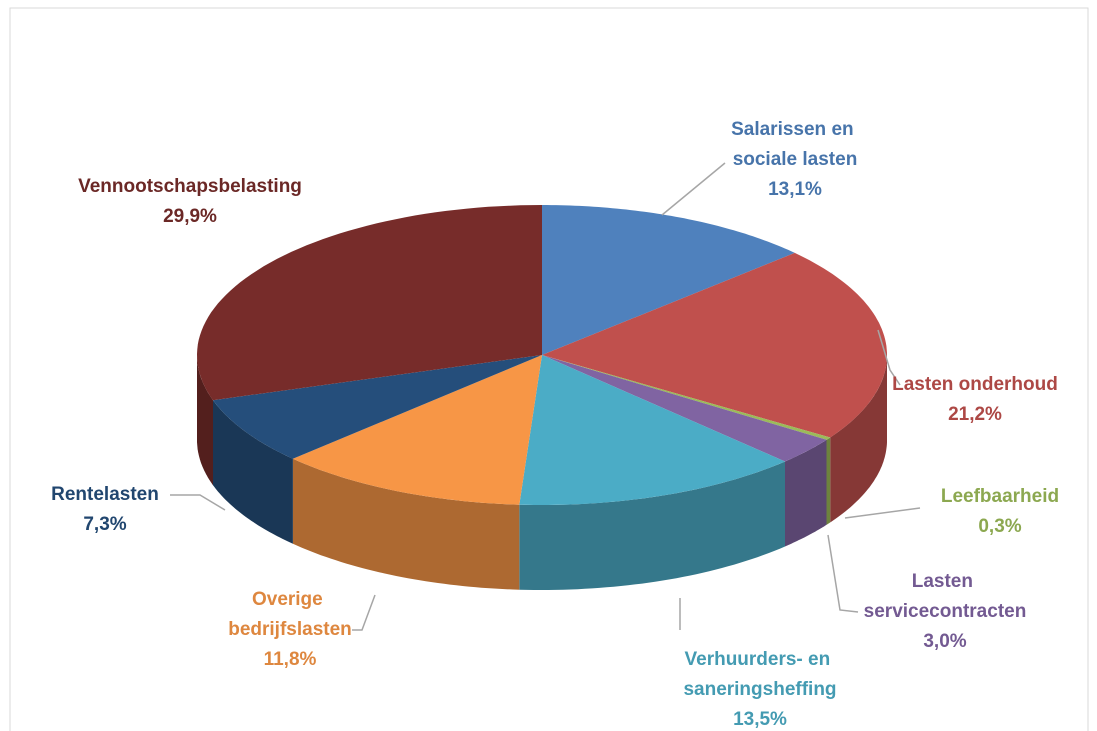 This screenshot has height=731, width=1097. I want to click on category-label: Lasten servicecontracten, so click(945, 596).